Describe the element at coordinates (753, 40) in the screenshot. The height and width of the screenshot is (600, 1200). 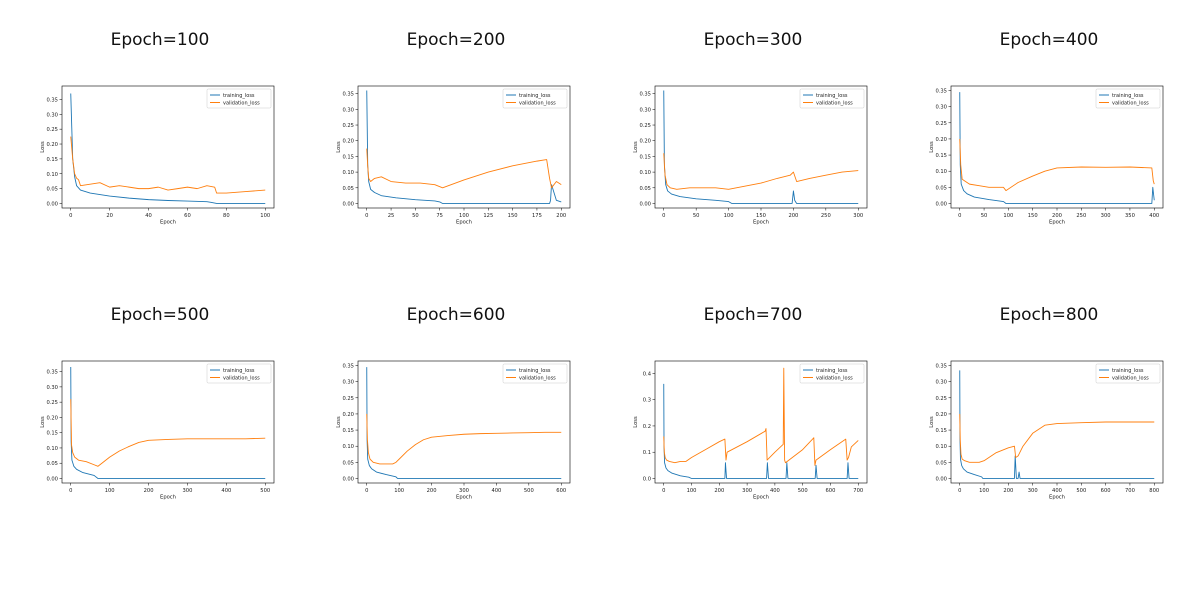
I see `chart-title: Epoch=300` at that location.